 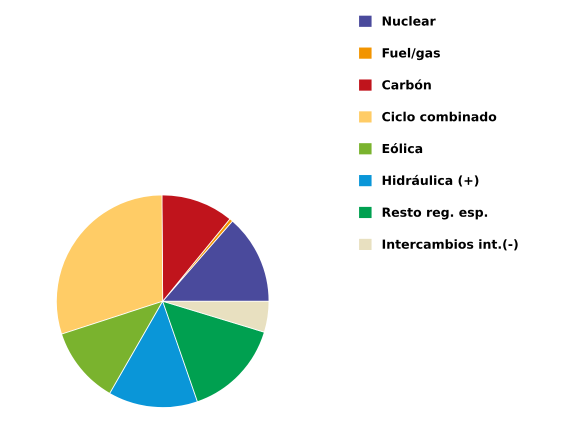 What do you see at coordinates (409, 21) in the screenshot?
I see `legend-label: Nuclear` at bounding box center [409, 21].